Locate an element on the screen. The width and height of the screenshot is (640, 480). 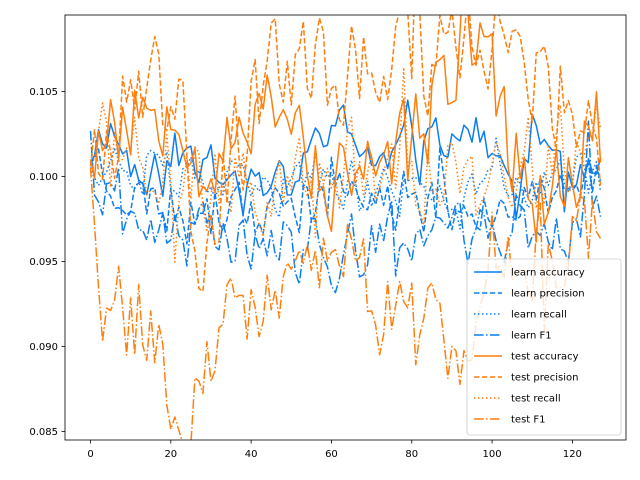
legend-label: test F1 is located at coordinates (528, 420).